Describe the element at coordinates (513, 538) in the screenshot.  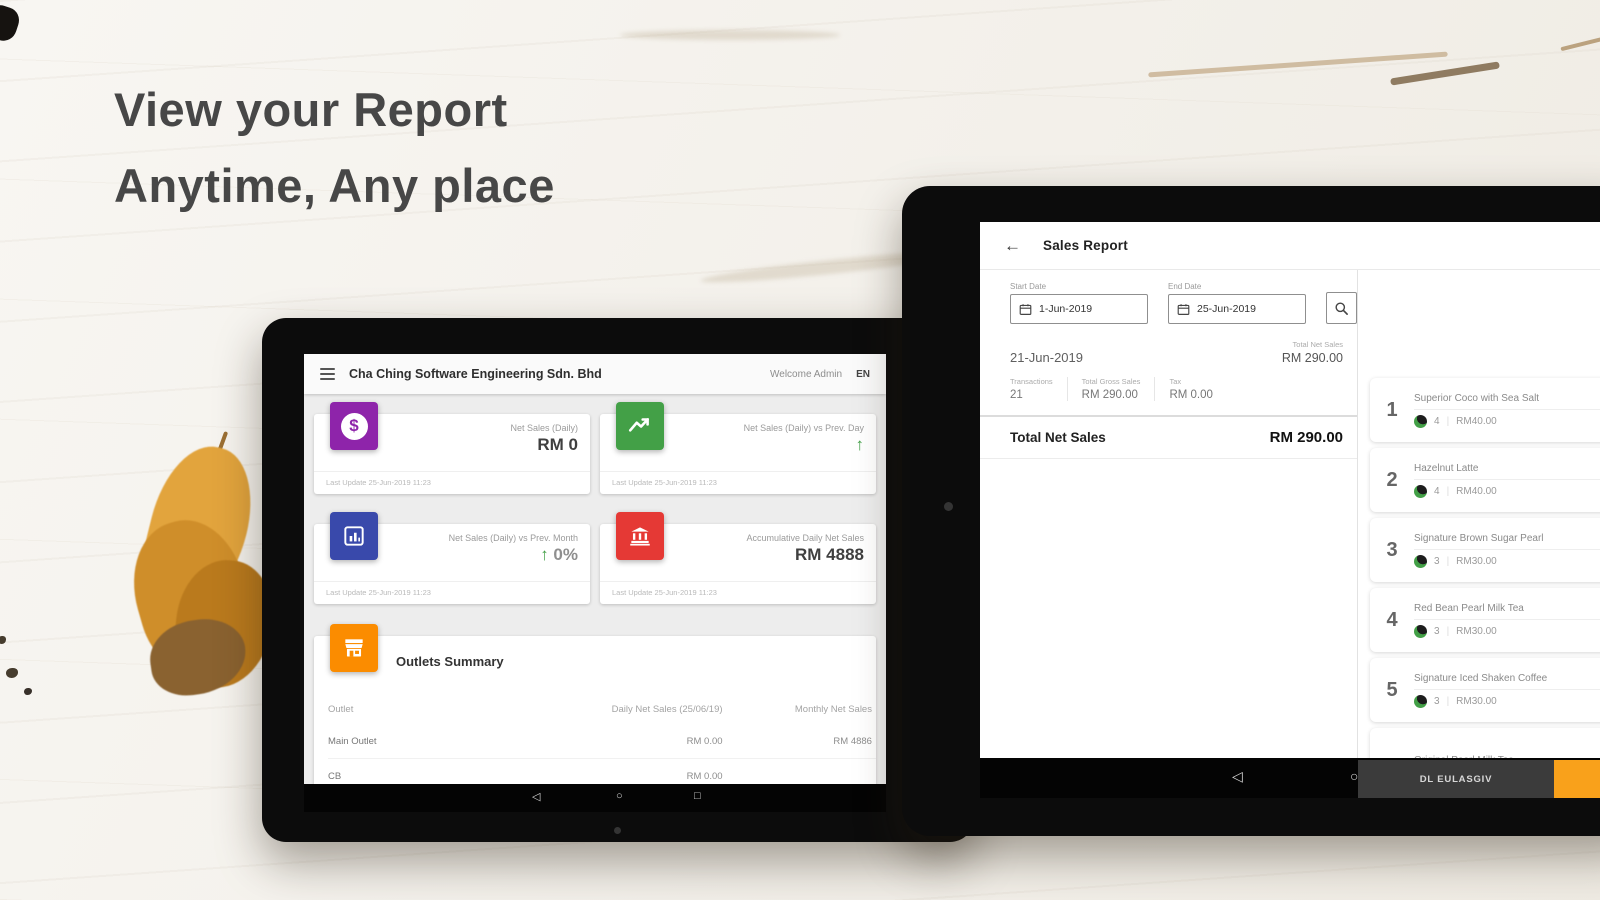
I see `card-label: Net Sales (Daily) vs Prev. Month` at that location.